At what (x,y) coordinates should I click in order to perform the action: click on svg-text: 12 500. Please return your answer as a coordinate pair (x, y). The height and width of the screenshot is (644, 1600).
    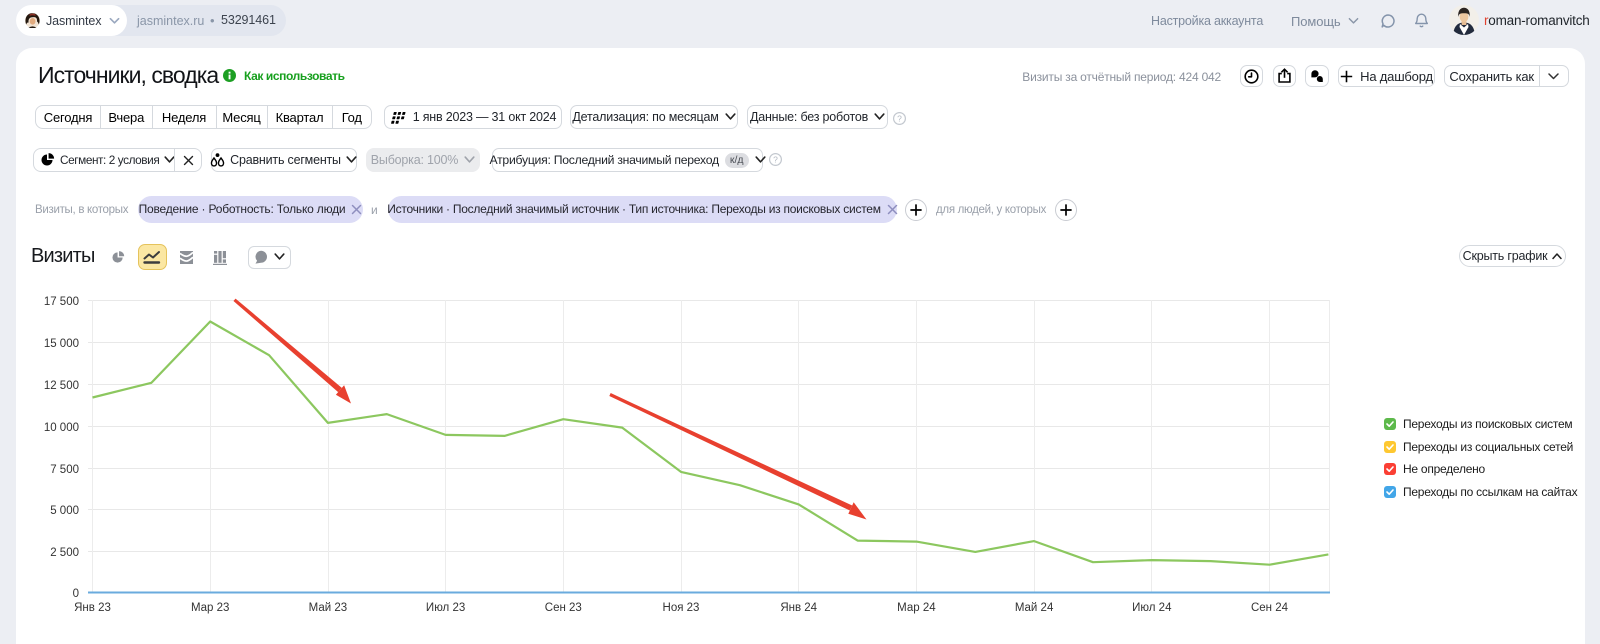
    Looking at the image, I should click on (61, 386).